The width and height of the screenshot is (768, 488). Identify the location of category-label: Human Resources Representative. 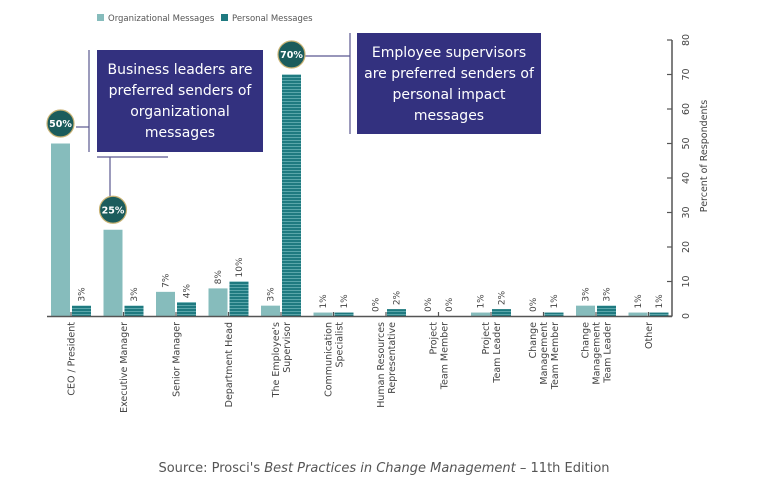
(387, 365).